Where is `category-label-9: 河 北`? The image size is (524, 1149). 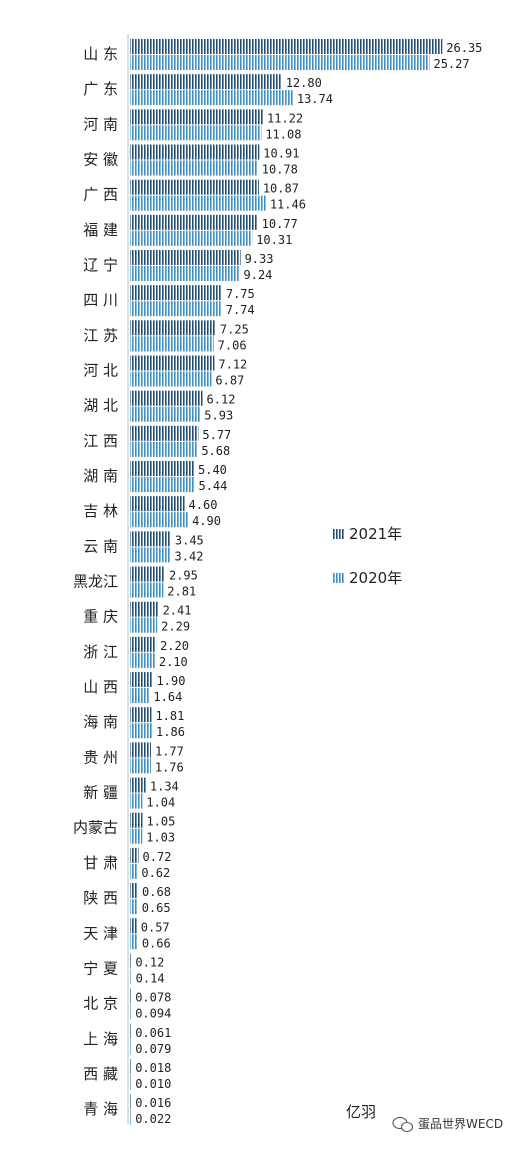 category-label-9: 河 北 is located at coordinates (100, 371).